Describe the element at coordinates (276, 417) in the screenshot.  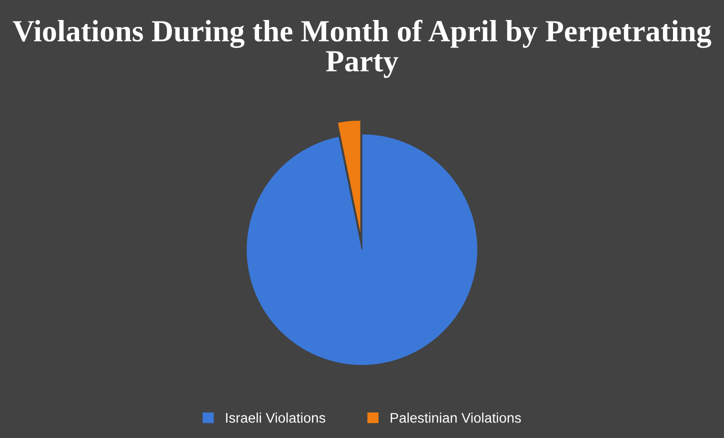
I see `legend-label: Israeli Violations` at that location.